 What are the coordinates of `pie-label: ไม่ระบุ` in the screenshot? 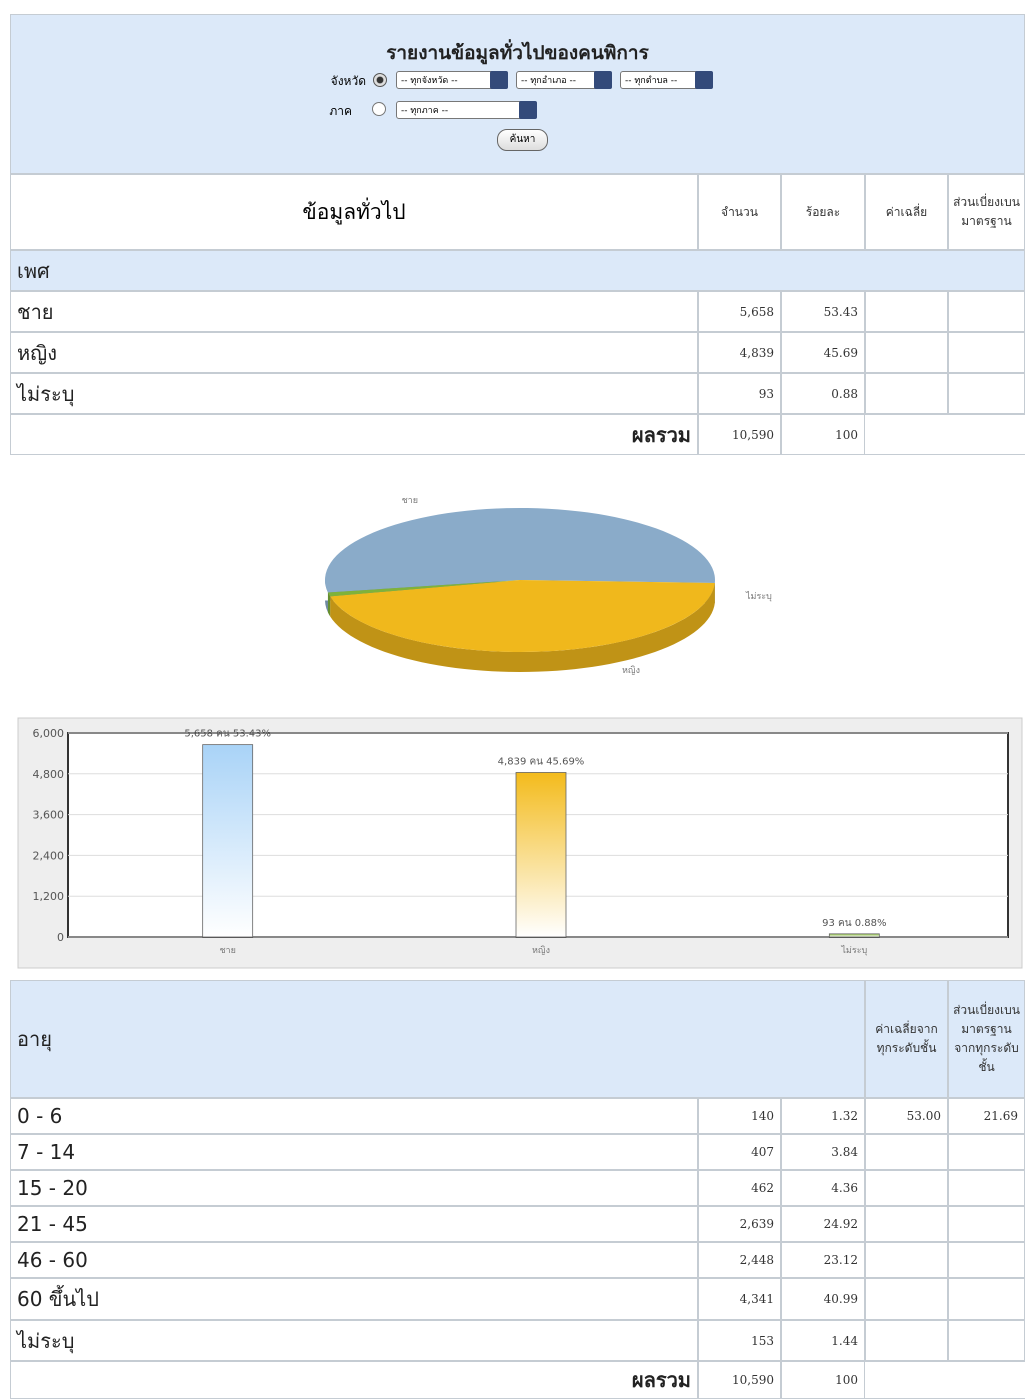 It's located at (758, 596).